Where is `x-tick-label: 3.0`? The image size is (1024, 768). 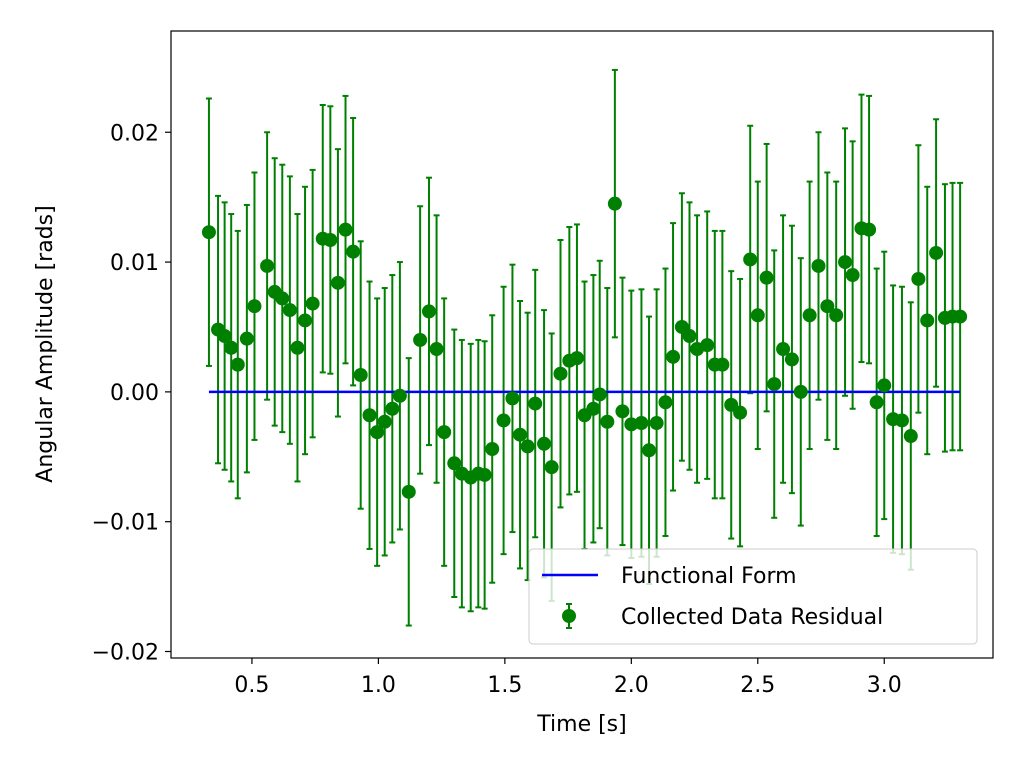
x-tick-label: 3.0 is located at coordinates (884, 685).